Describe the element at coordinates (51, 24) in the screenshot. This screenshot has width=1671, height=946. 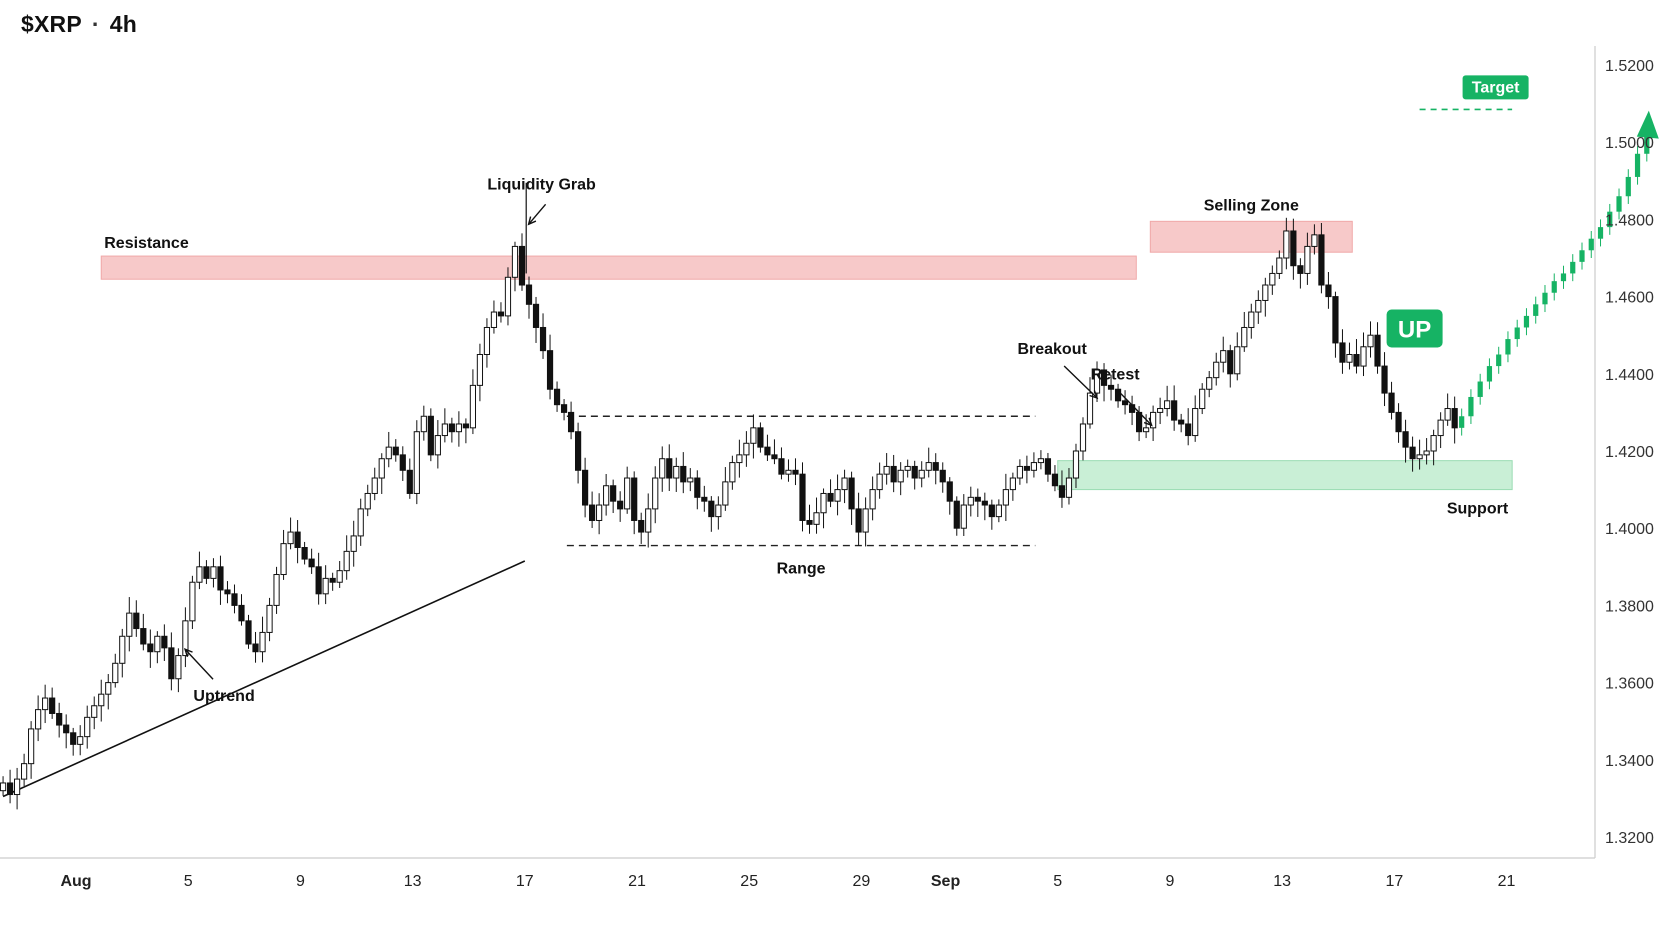
I see `symbol-label: $XRP` at that location.